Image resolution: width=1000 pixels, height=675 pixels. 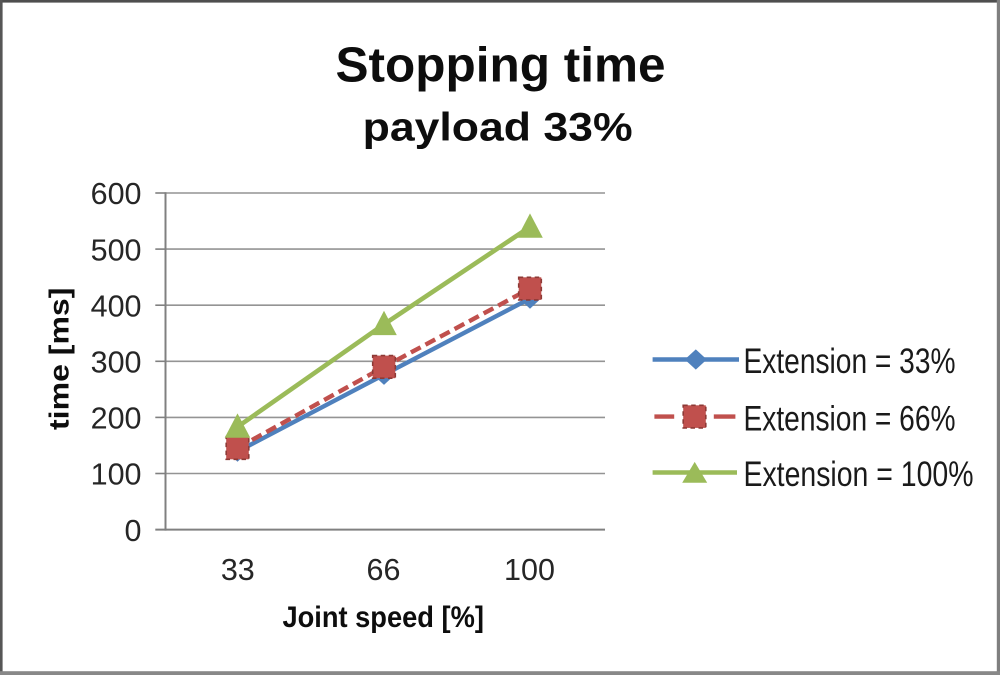 What do you see at coordinates (498, 128) in the screenshot?
I see `svg-text: payload 33%` at bounding box center [498, 128].